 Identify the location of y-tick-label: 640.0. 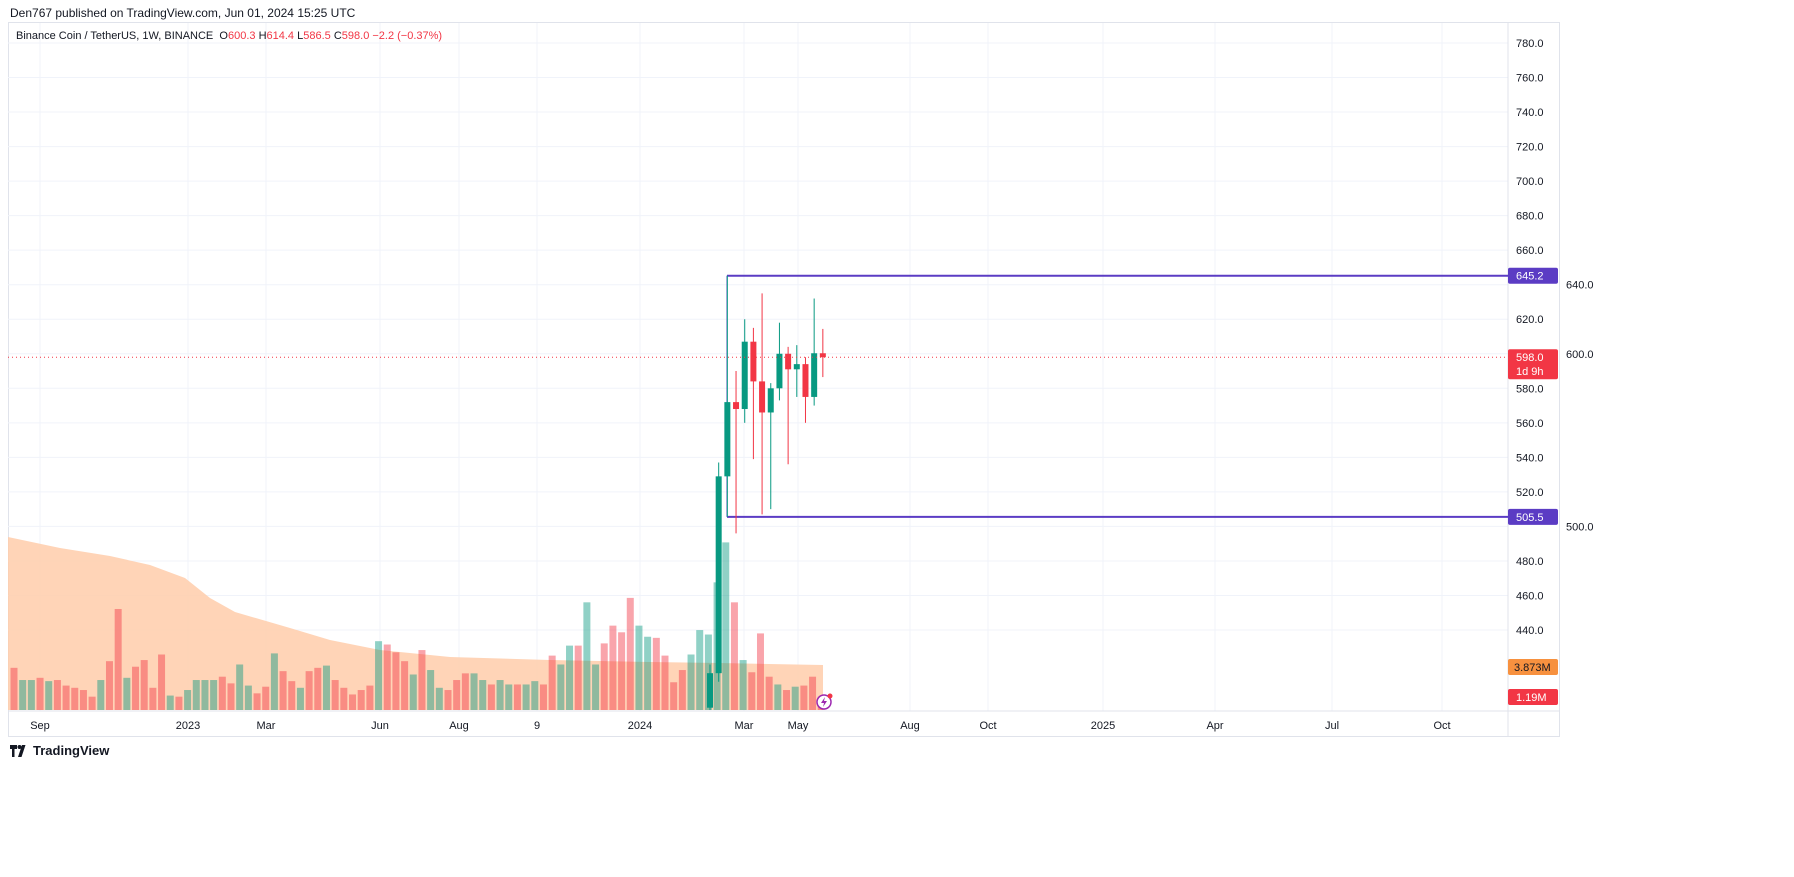
(1580, 286).